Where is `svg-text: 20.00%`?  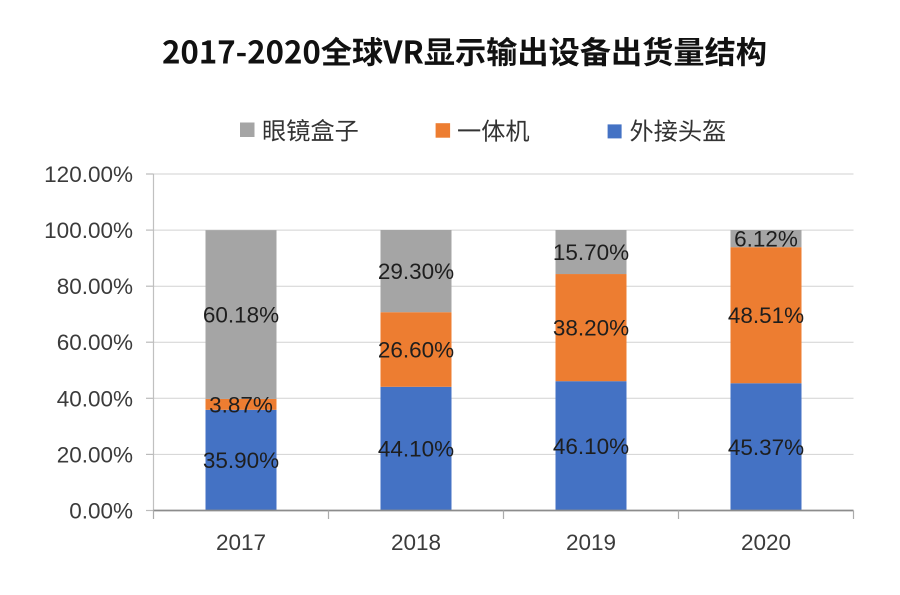
svg-text: 20.00% is located at coordinates (95, 454).